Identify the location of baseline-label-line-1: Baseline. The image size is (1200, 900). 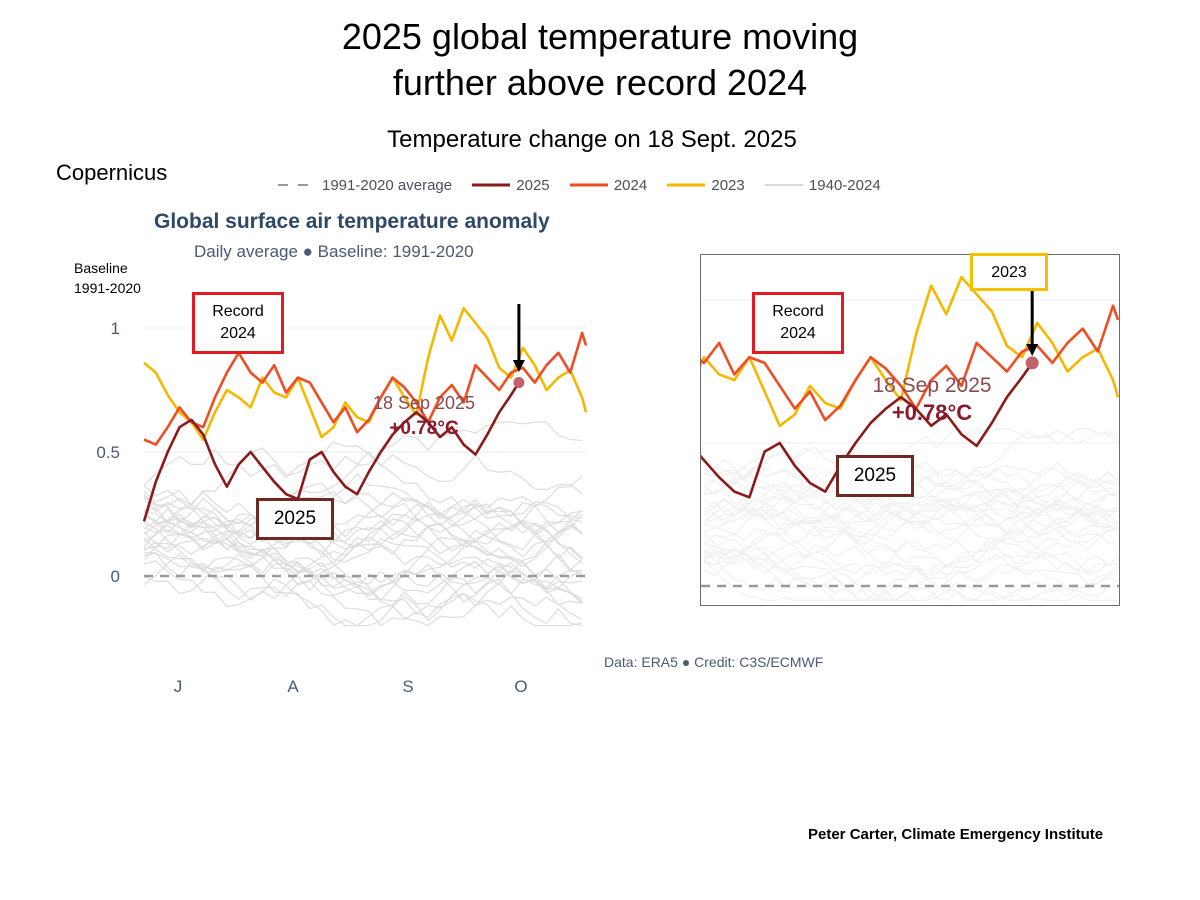
(101, 268).